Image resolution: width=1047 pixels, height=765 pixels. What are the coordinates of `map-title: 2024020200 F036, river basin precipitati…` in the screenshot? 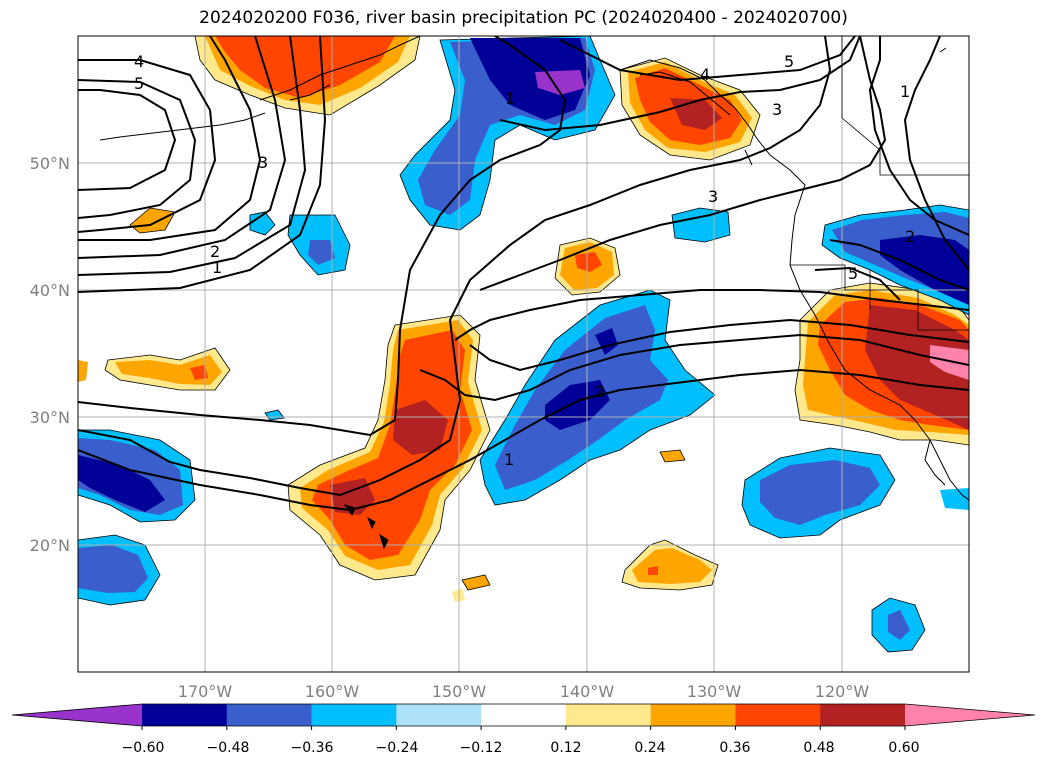 It's located at (523, 18).